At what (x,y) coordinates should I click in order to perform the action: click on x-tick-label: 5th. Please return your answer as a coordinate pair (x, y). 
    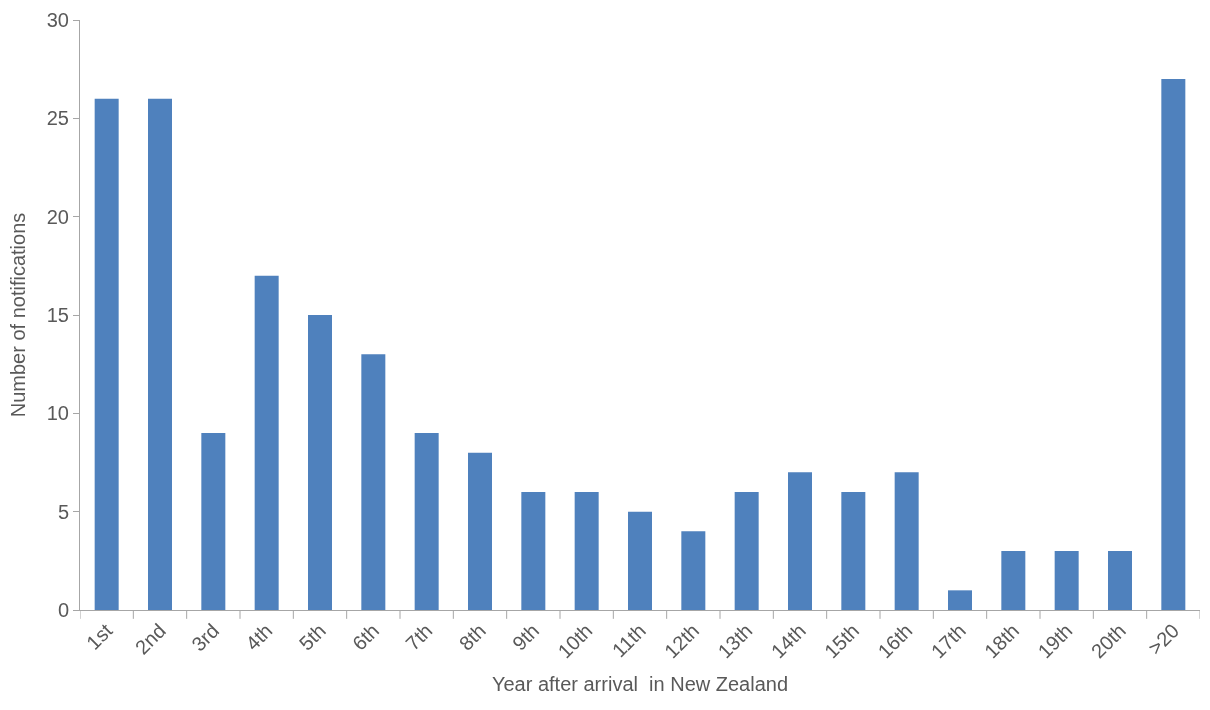
    Looking at the image, I should click on (312, 637).